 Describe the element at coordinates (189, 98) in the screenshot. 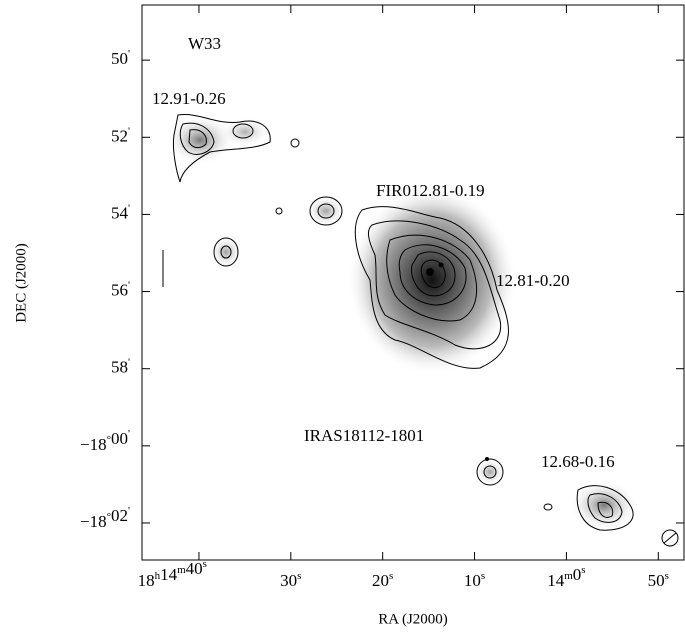

I see `annotation: 12.91-0.26` at that location.